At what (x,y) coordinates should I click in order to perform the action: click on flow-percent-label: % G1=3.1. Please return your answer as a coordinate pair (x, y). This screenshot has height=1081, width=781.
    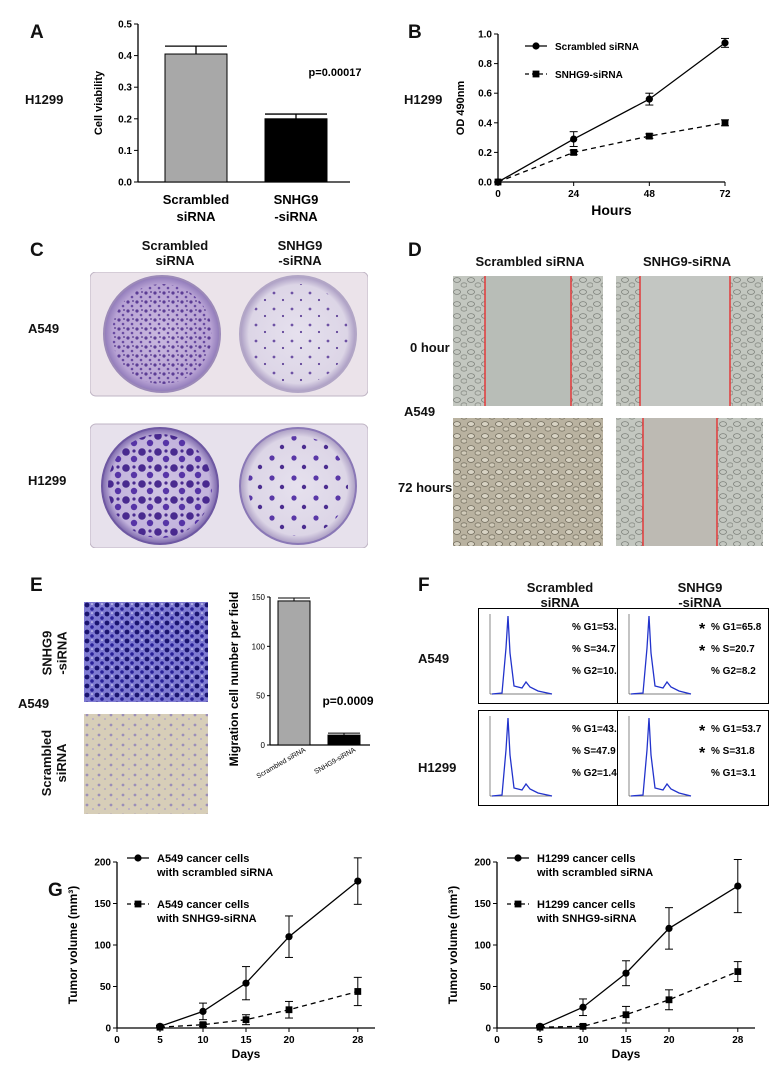
    Looking at the image, I should click on (733, 773).